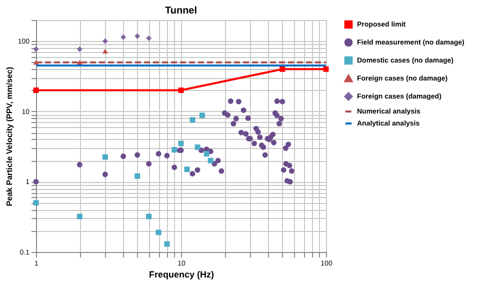 The image size is (491, 302). What do you see at coordinates (9, 136) in the screenshot?
I see `y-axis-title: Peak Particle Velocity (PPV, mm/sec)` at bounding box center [9, 136].